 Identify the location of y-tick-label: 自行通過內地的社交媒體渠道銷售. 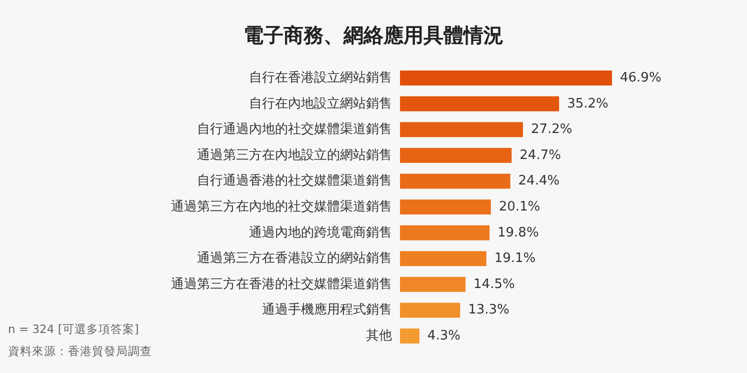
(294, 129).